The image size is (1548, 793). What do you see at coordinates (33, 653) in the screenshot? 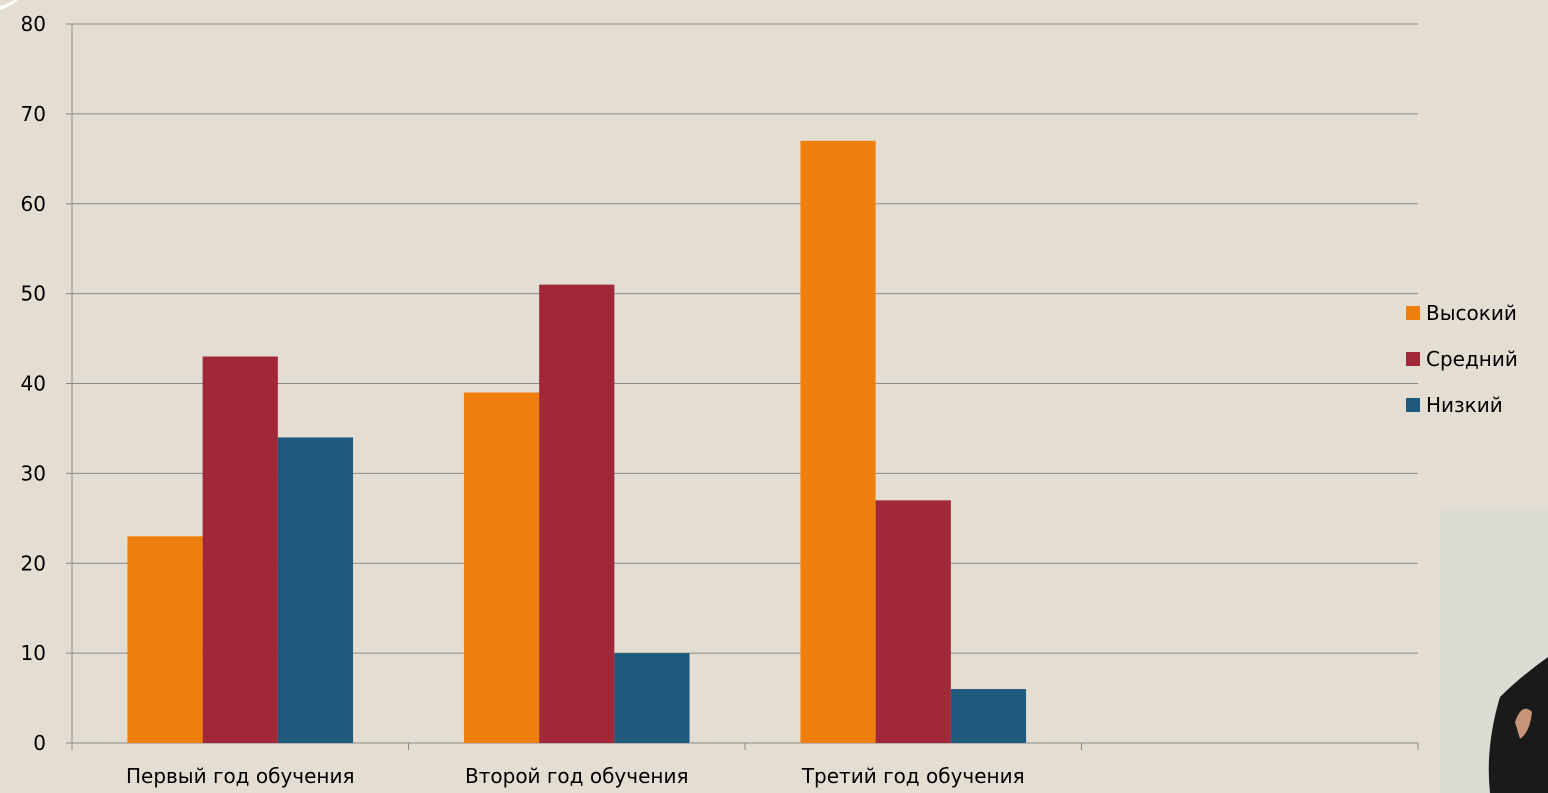
I see `y-tick-label: 10` at bounding box center [33, 653].